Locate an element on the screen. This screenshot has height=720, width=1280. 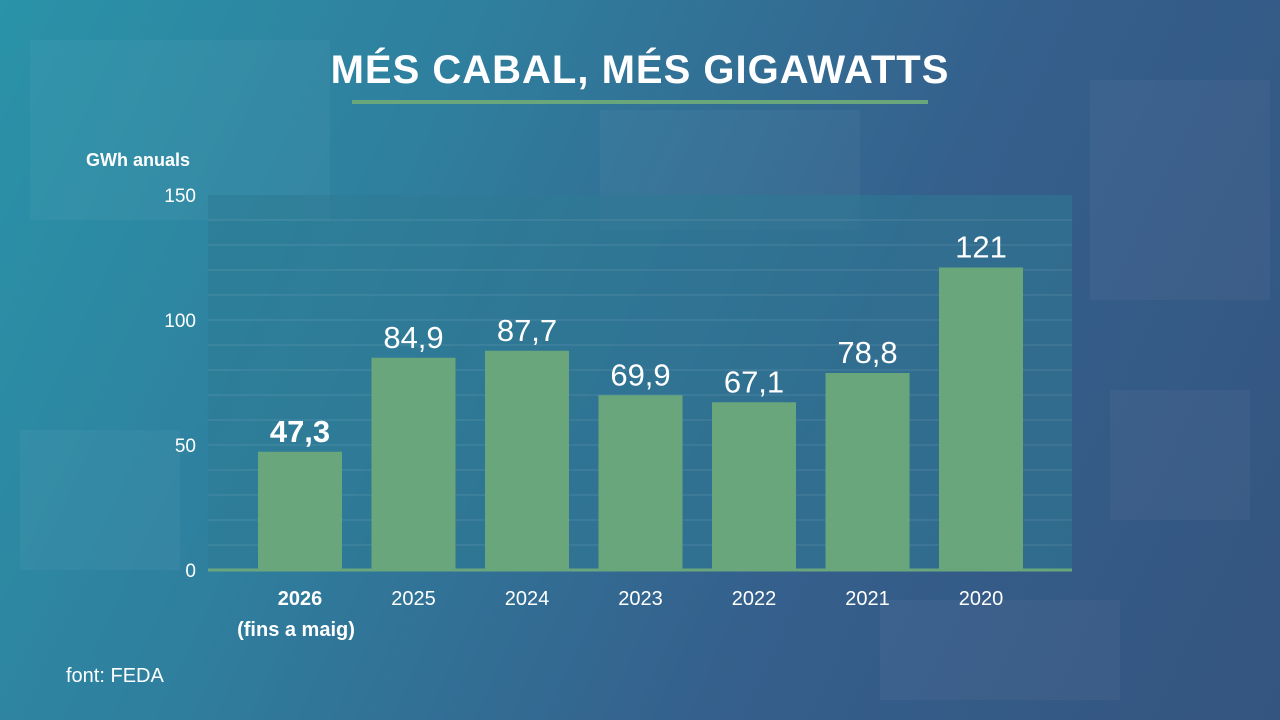
data-label: 67,1 is located at coordinates (754, 381).